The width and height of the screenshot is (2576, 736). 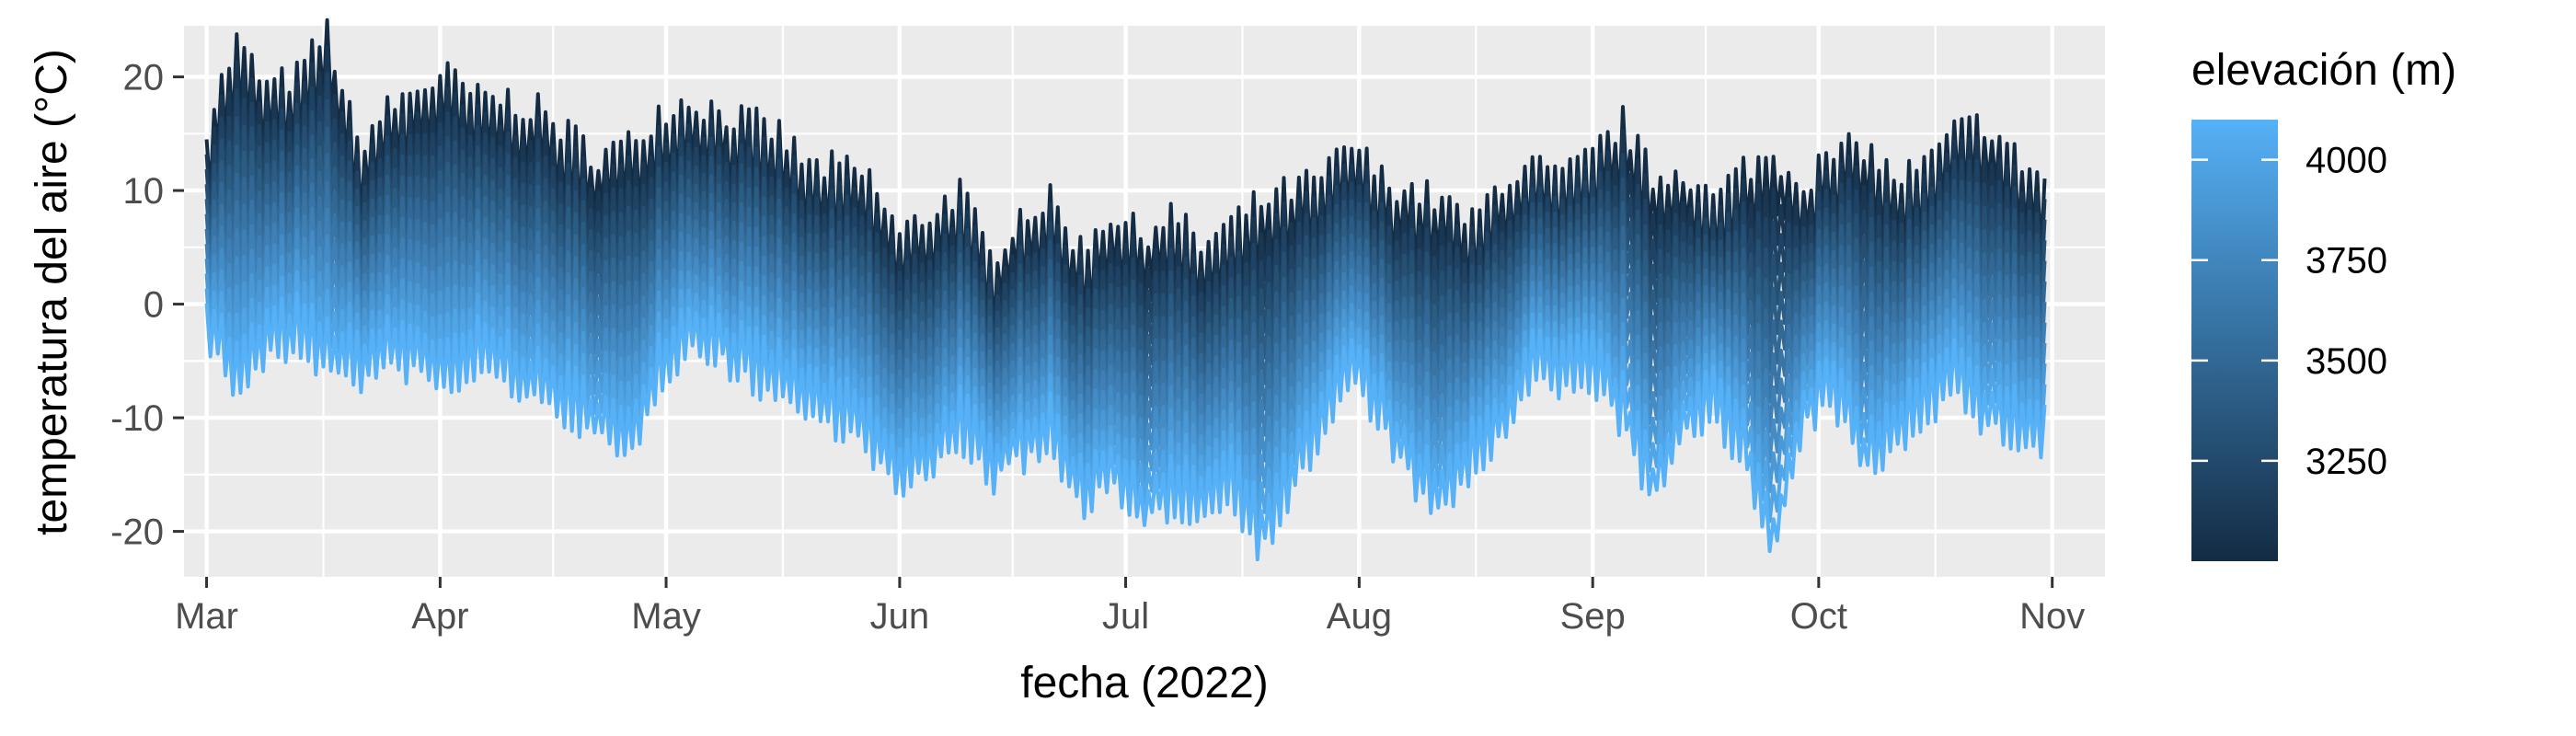 I want to click on y-axis-title: temperatura del aire (°C), so click(x=52, y=292).